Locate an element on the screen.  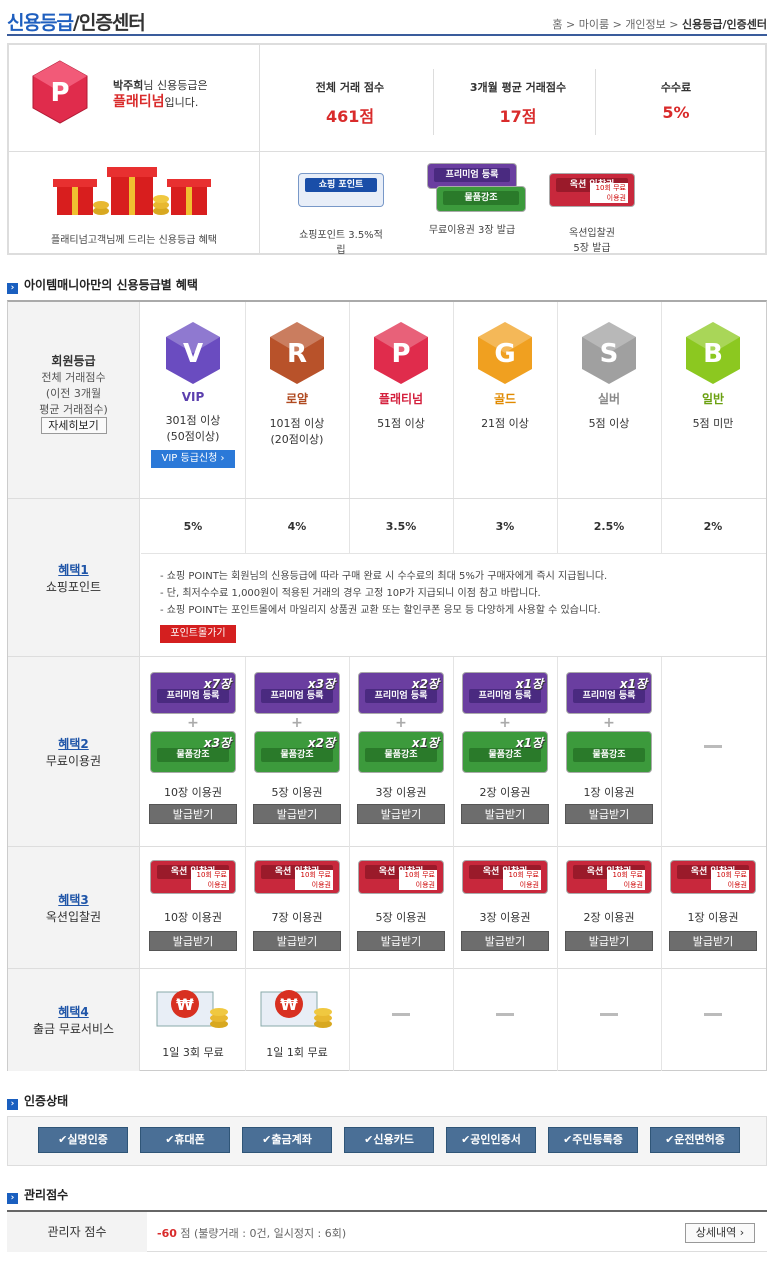
won-money-icon: ₩ is located at coordinates (193, 1007).